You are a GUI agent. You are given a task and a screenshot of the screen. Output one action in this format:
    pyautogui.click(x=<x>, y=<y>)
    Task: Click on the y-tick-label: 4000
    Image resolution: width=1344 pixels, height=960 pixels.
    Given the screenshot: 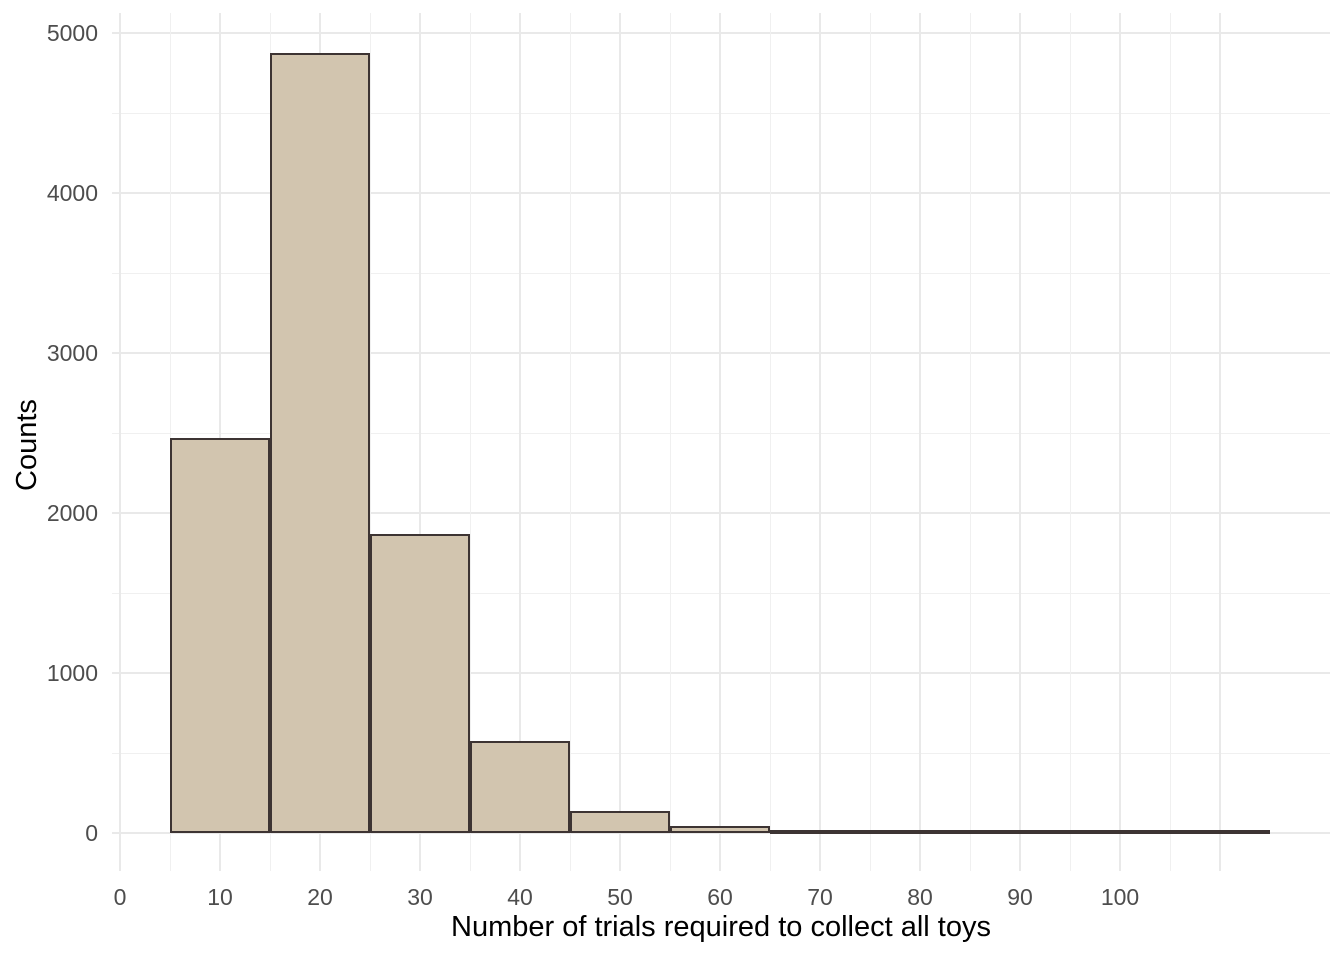 What is the action you would take?
    pyautogui.click(x=72, y=193)
    